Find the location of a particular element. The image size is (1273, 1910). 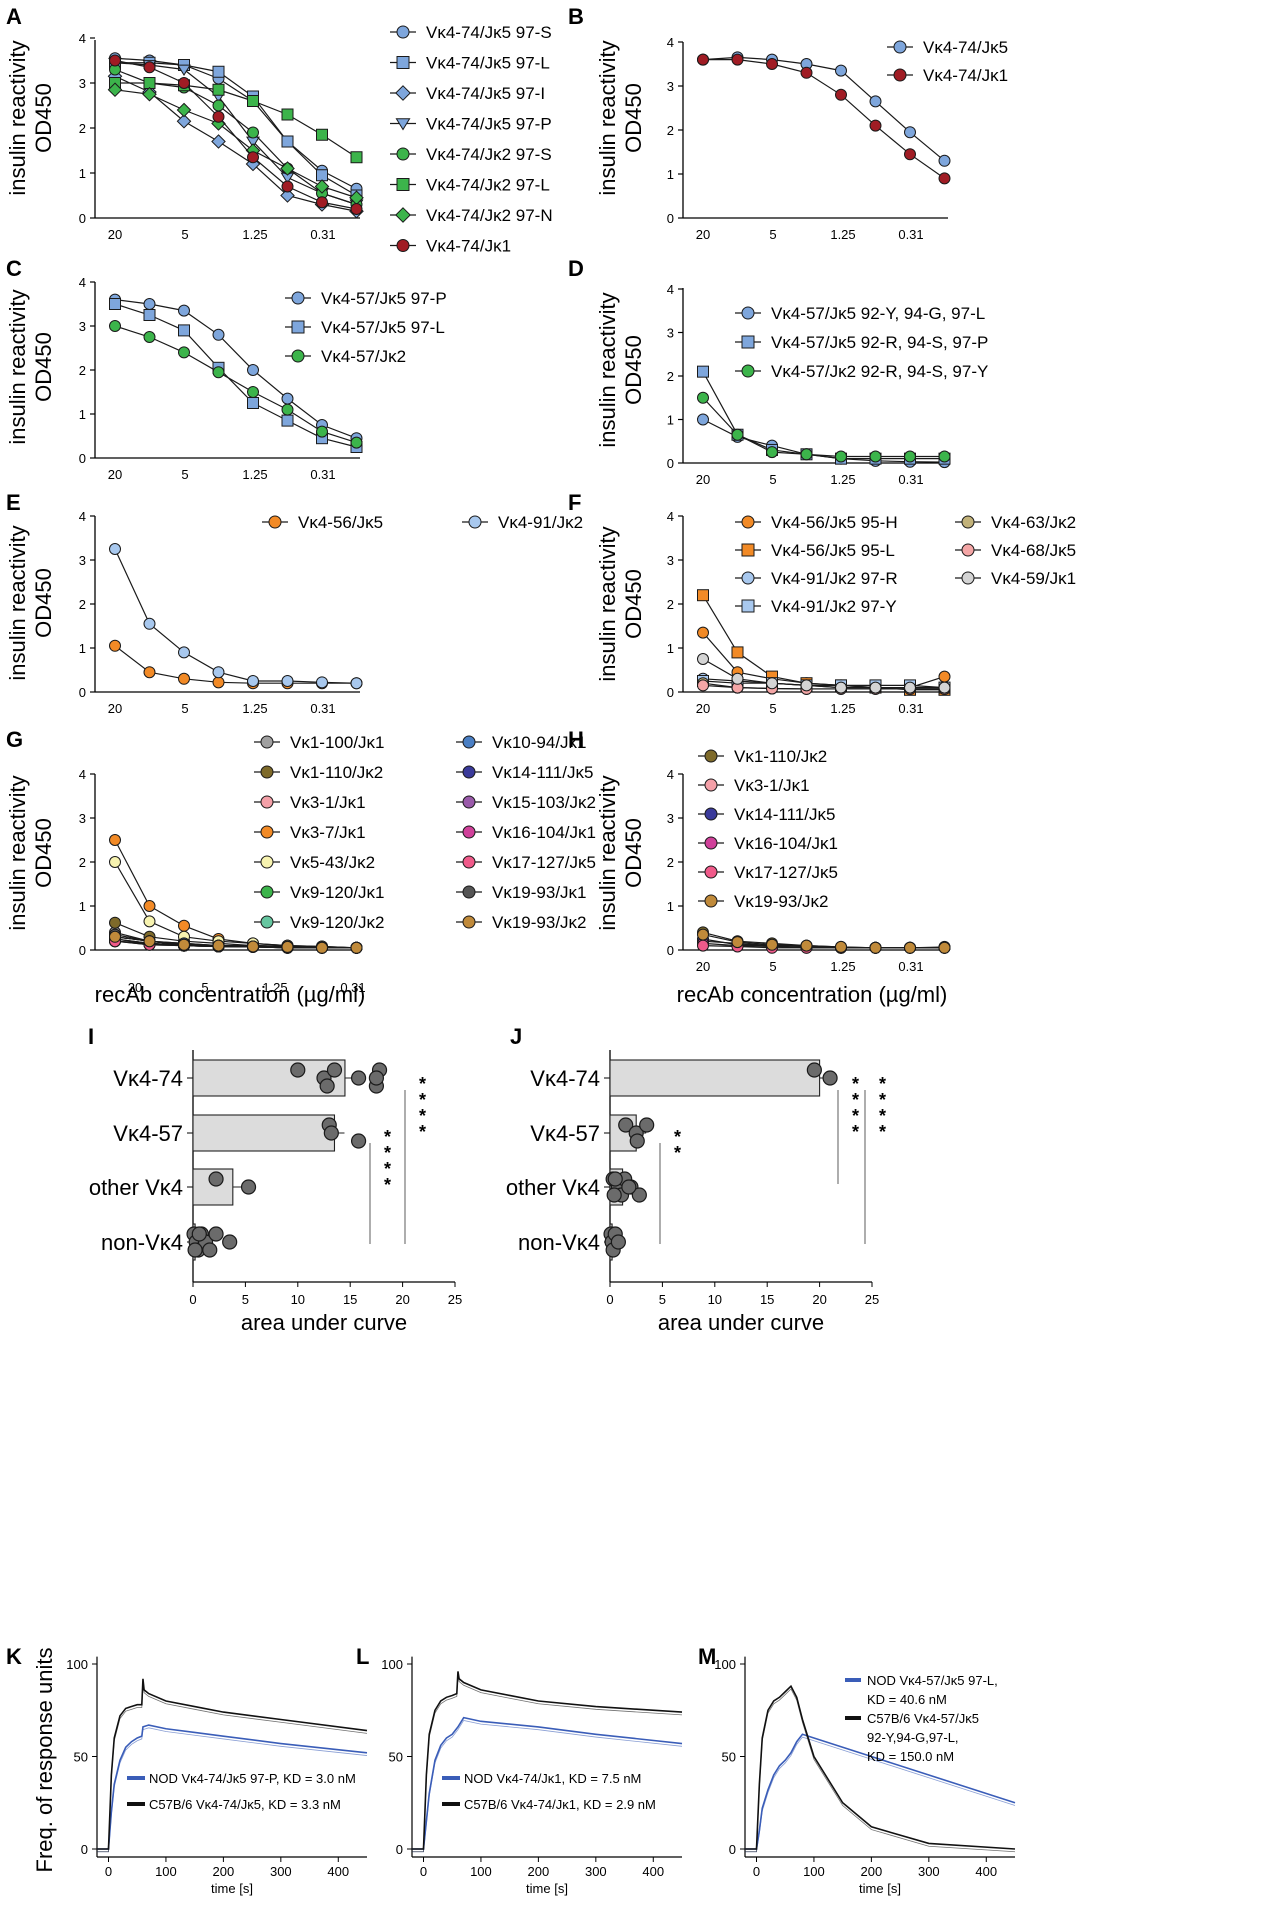

panel-label-G: G is located at coordinates (14, 739).